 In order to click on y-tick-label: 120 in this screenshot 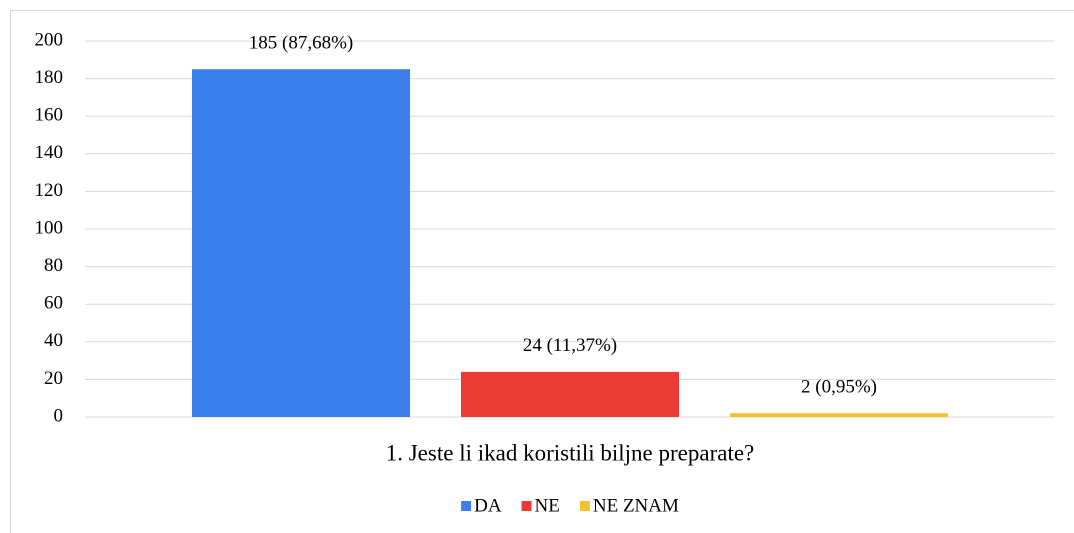, I will do `click(49, 190)`.